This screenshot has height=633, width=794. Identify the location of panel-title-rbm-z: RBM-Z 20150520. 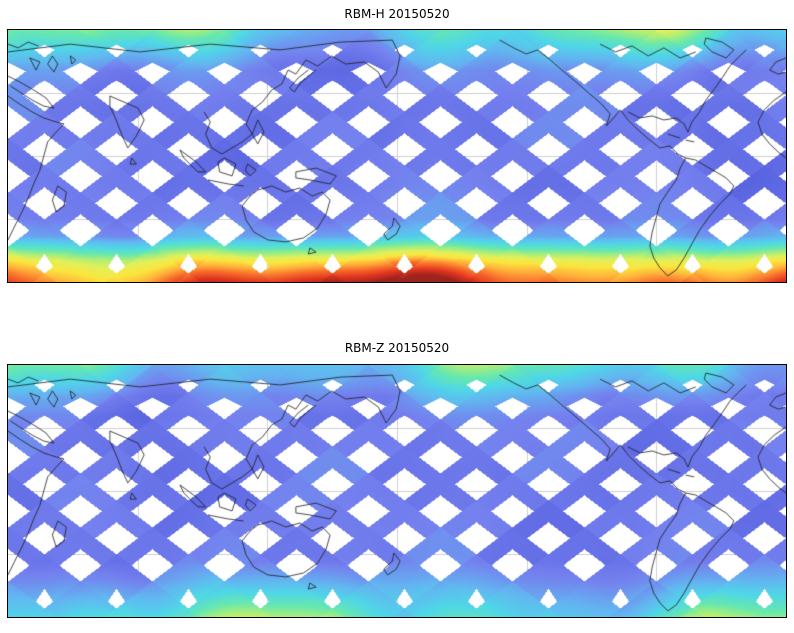
(397, 348).